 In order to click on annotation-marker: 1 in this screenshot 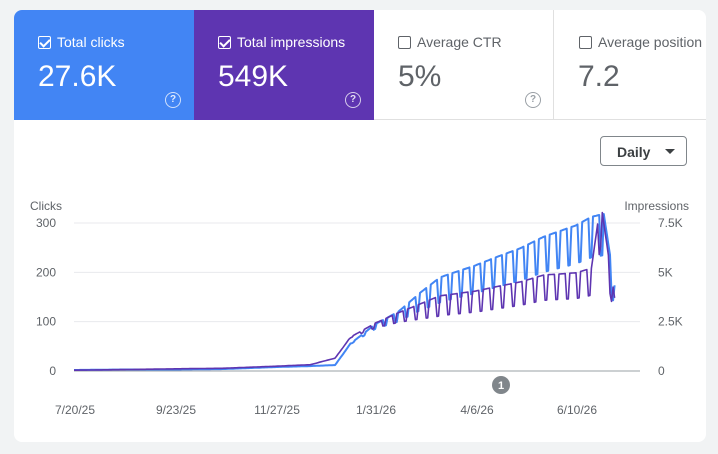, I will do `click(501, 385)`.